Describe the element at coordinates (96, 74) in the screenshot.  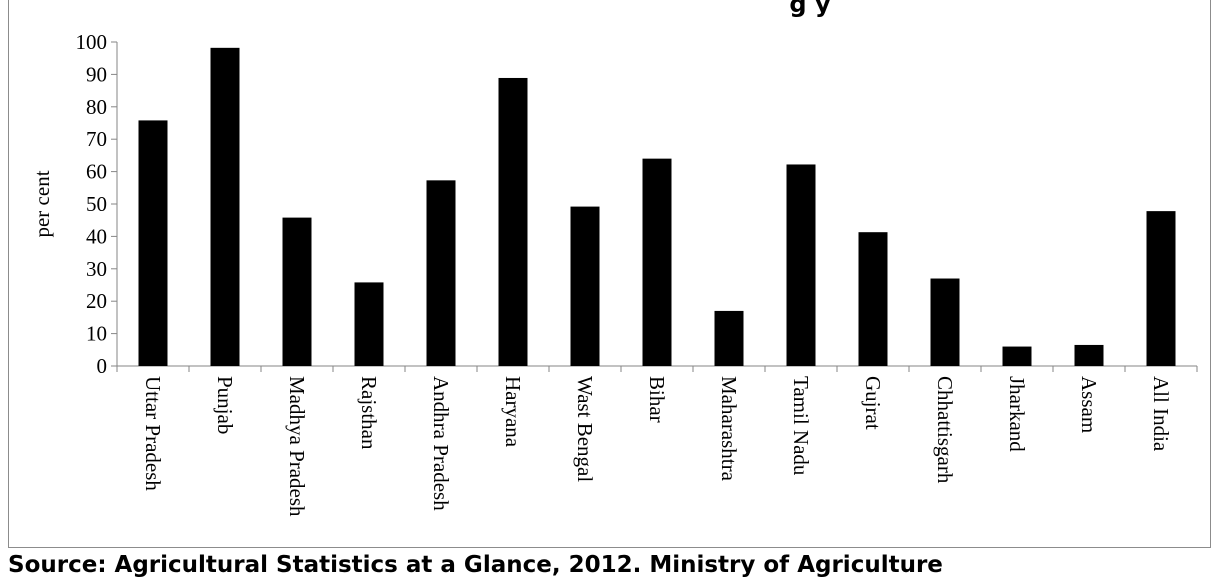
I see `y-tick-label: 90` at that location.